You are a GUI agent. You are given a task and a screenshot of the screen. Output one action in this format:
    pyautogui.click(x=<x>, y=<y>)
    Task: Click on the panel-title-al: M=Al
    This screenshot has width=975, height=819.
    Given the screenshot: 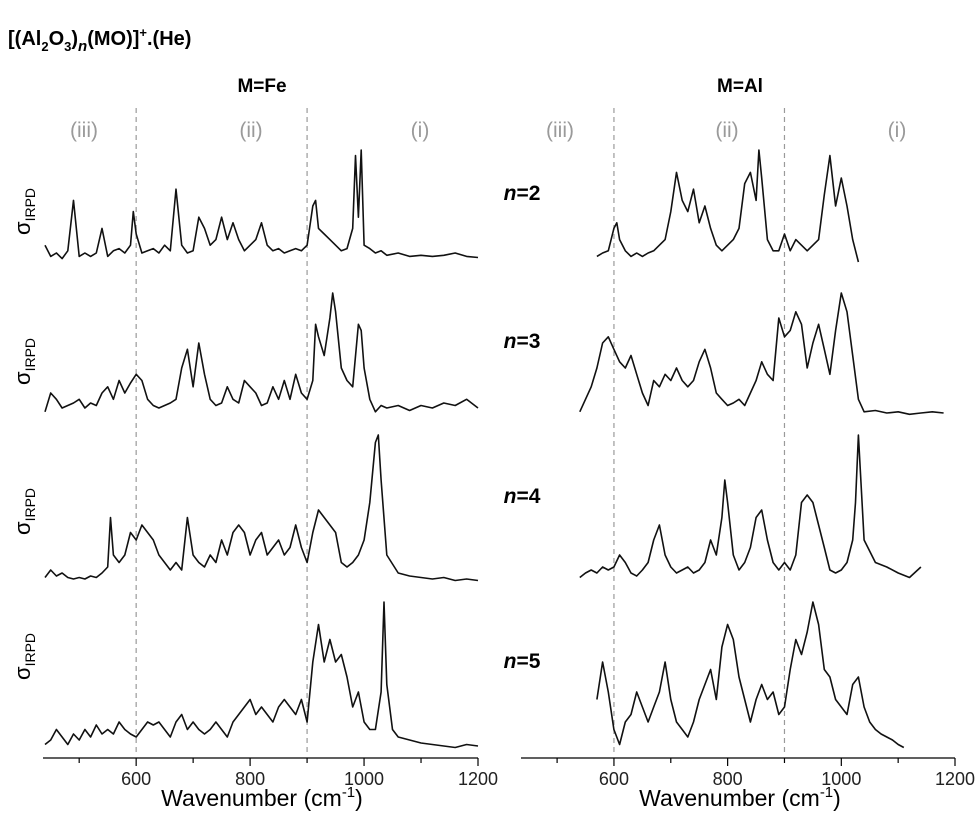 What is the action you would take?
    pyautogui.click(x=740, y=86)
    